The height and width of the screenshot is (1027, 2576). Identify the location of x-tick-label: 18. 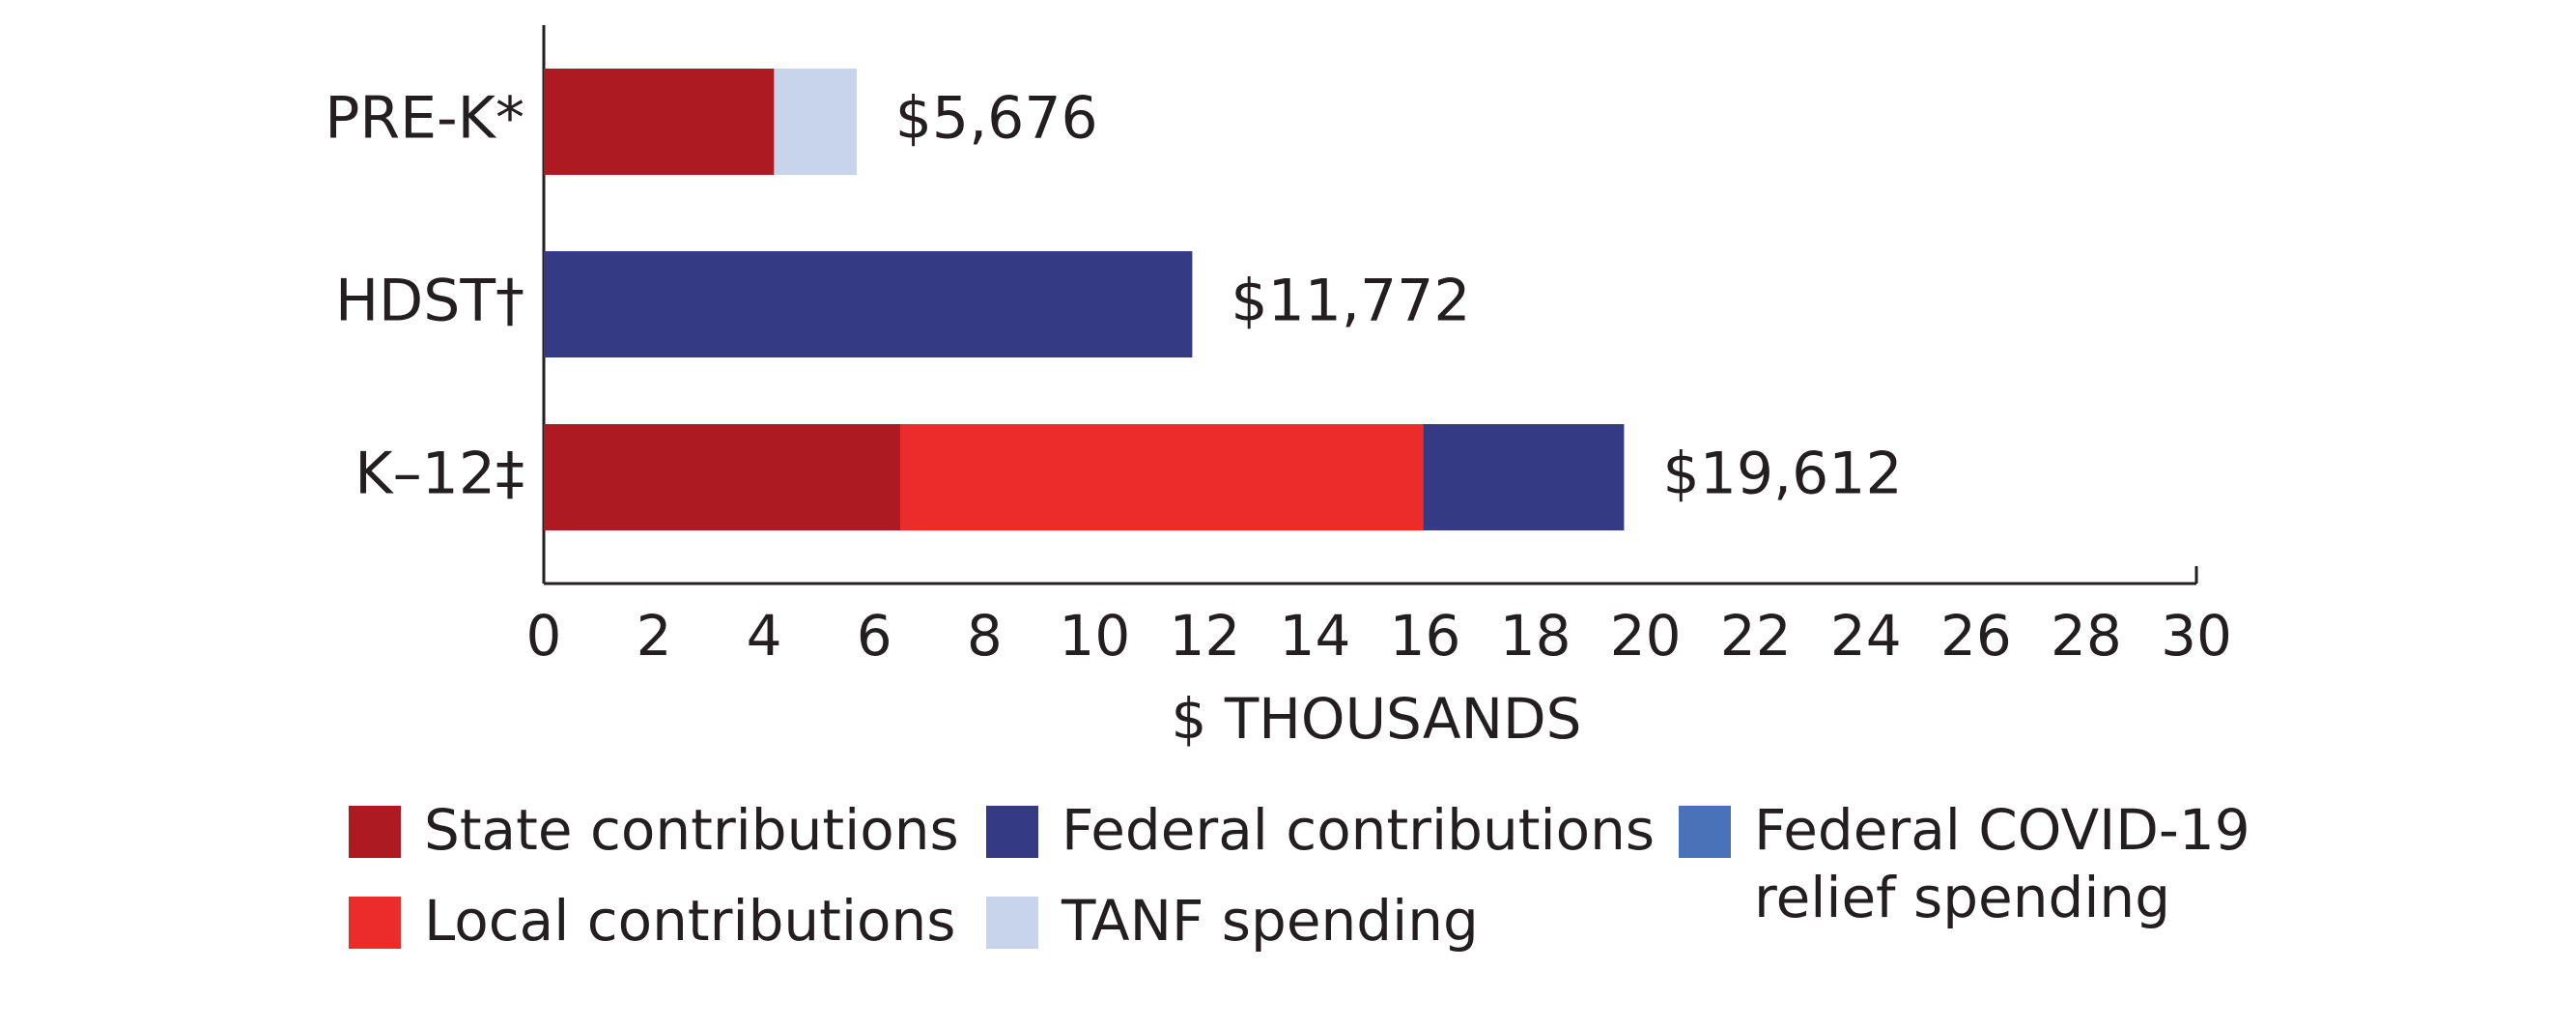
(1535, 636).